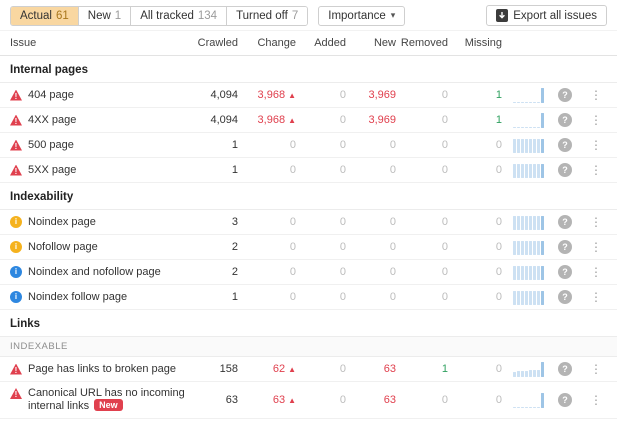 This screenshot has height=425, width=617. Describe the element at coordinates (292, 95) in the screenshot. I see `change-up-arrow-icon: ▲` at that location.